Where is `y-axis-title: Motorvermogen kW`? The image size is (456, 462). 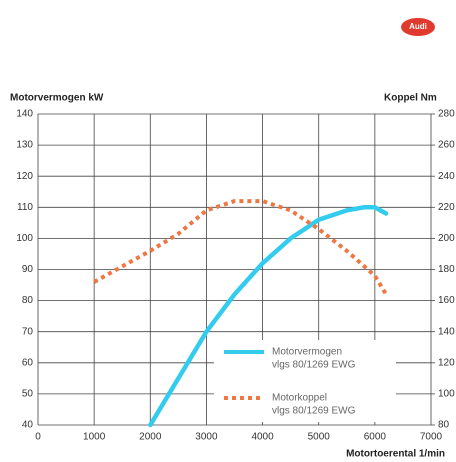
y-axis-title: Motorvermogen kW is located at coordinates (57, 98).